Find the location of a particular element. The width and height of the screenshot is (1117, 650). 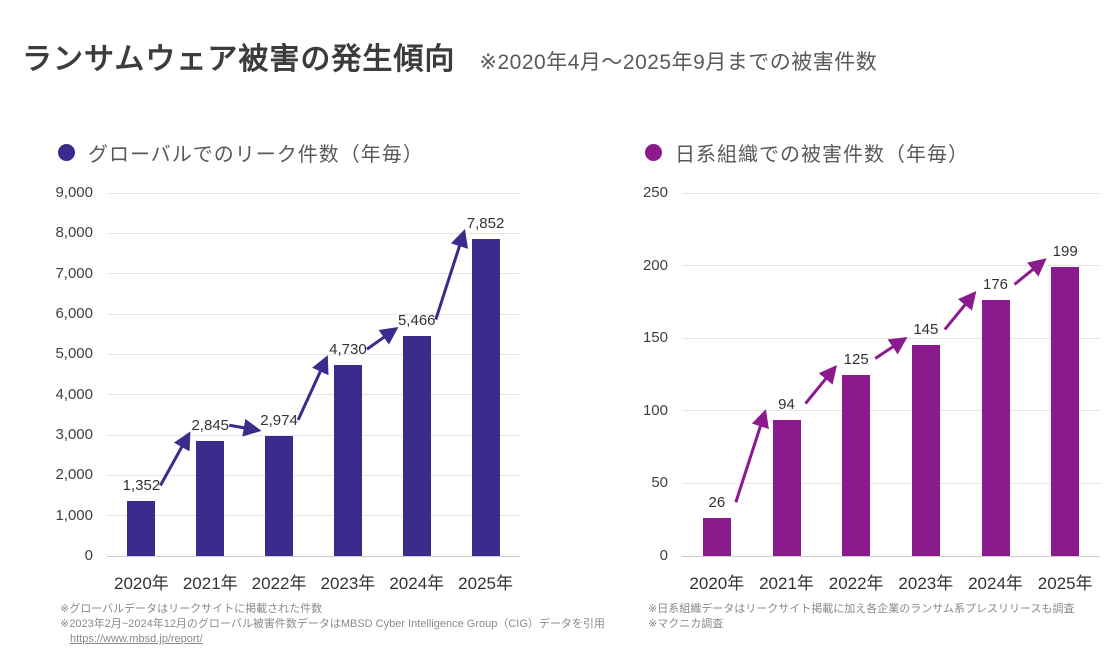

bar-value-label: 176 is located at coordinates (995, 285).